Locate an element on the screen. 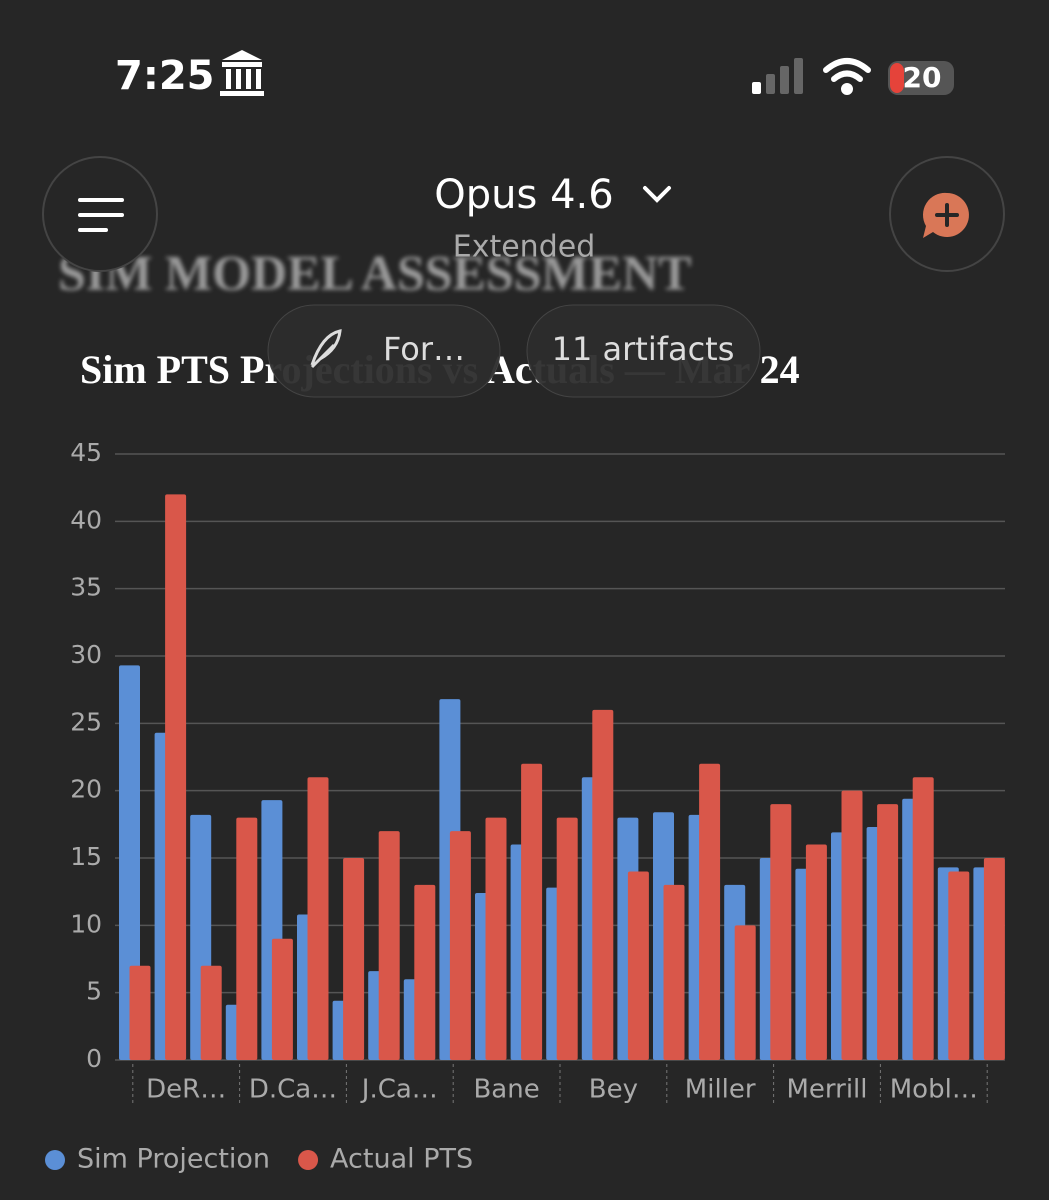 The width and height of the screenshot is (1049, 1200). x-tick-label: Miller is located at coordinates (720, 1090).